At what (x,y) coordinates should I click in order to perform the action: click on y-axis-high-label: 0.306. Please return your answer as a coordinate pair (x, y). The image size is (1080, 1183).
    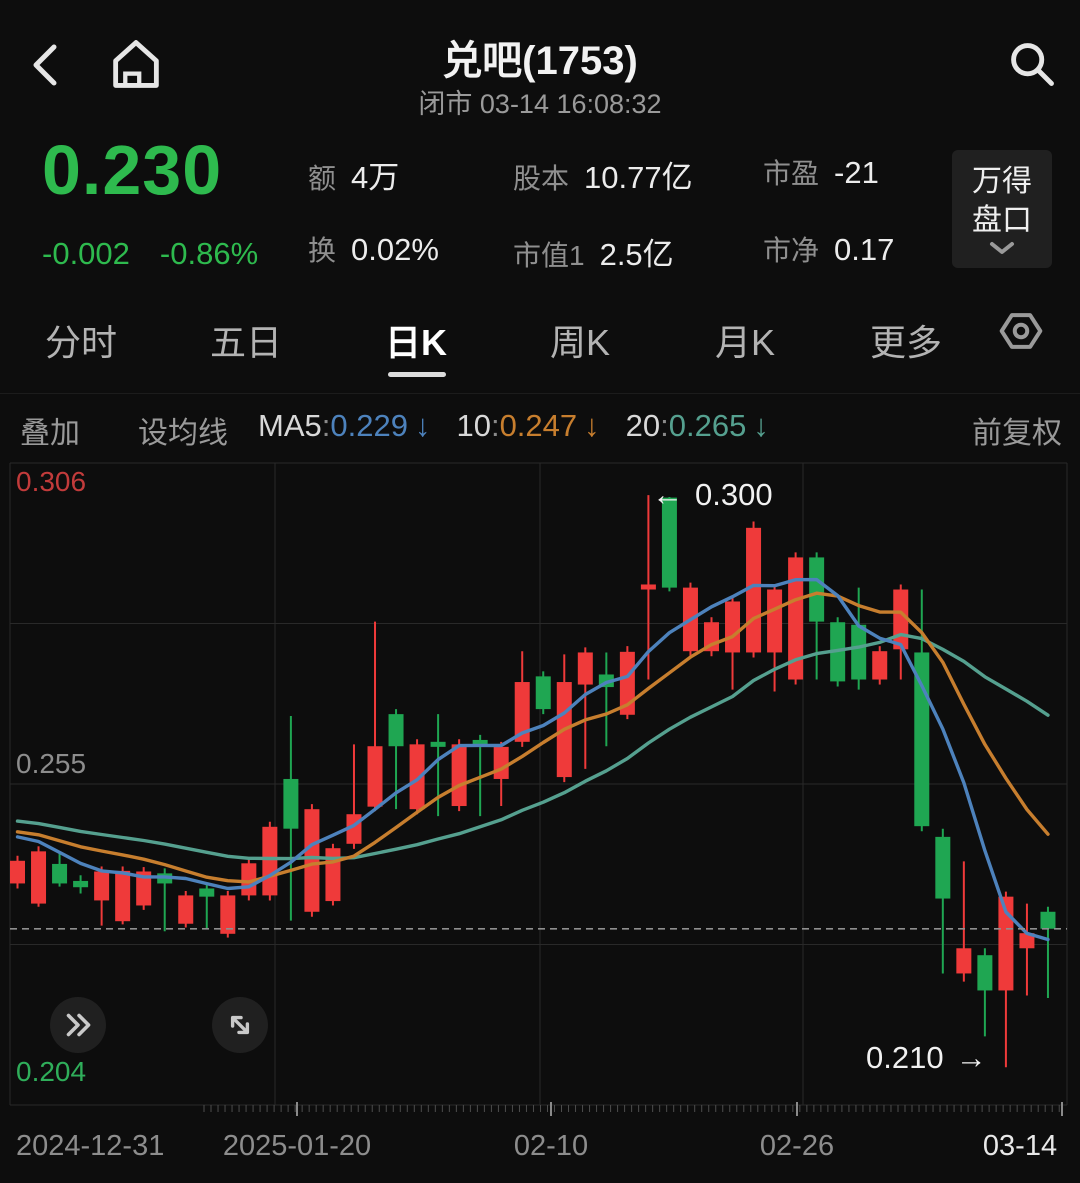
    Looking at the image, I should click on (51, 481).